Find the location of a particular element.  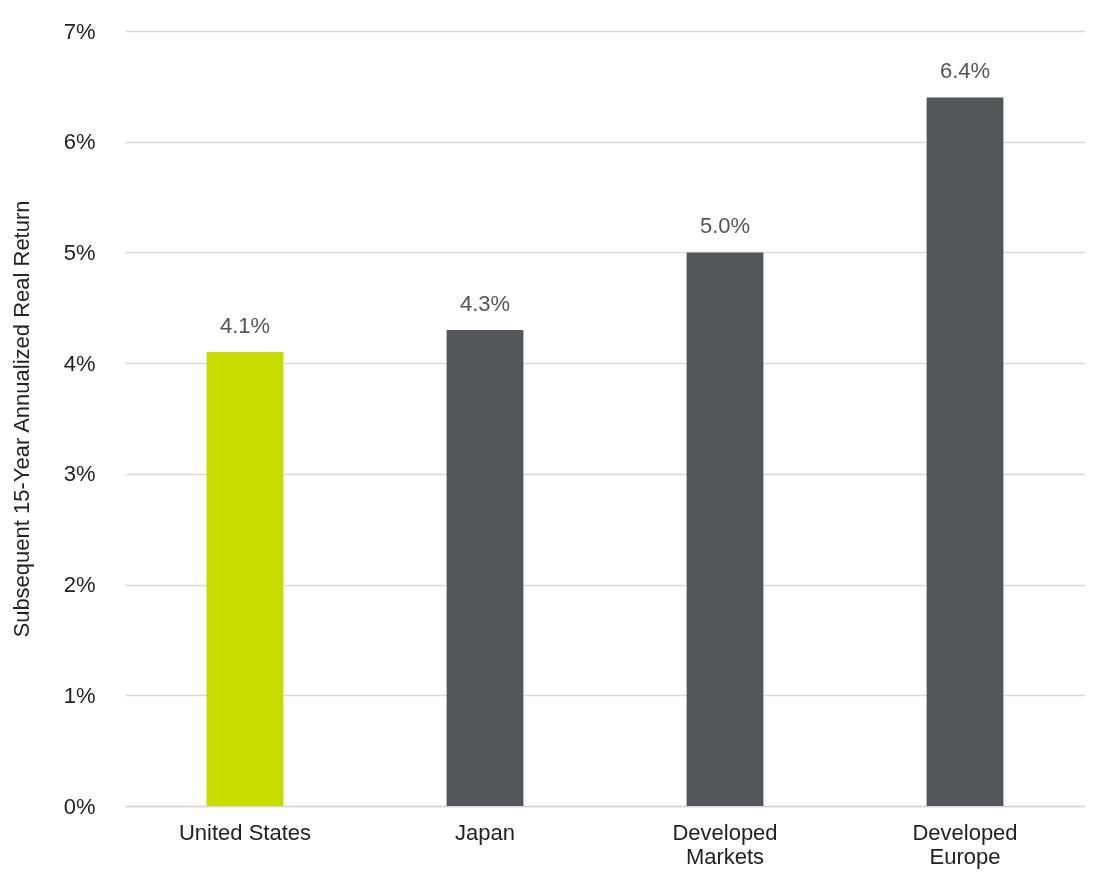

x-tick-label: Developed Europe is located at coordinates (965, 844).